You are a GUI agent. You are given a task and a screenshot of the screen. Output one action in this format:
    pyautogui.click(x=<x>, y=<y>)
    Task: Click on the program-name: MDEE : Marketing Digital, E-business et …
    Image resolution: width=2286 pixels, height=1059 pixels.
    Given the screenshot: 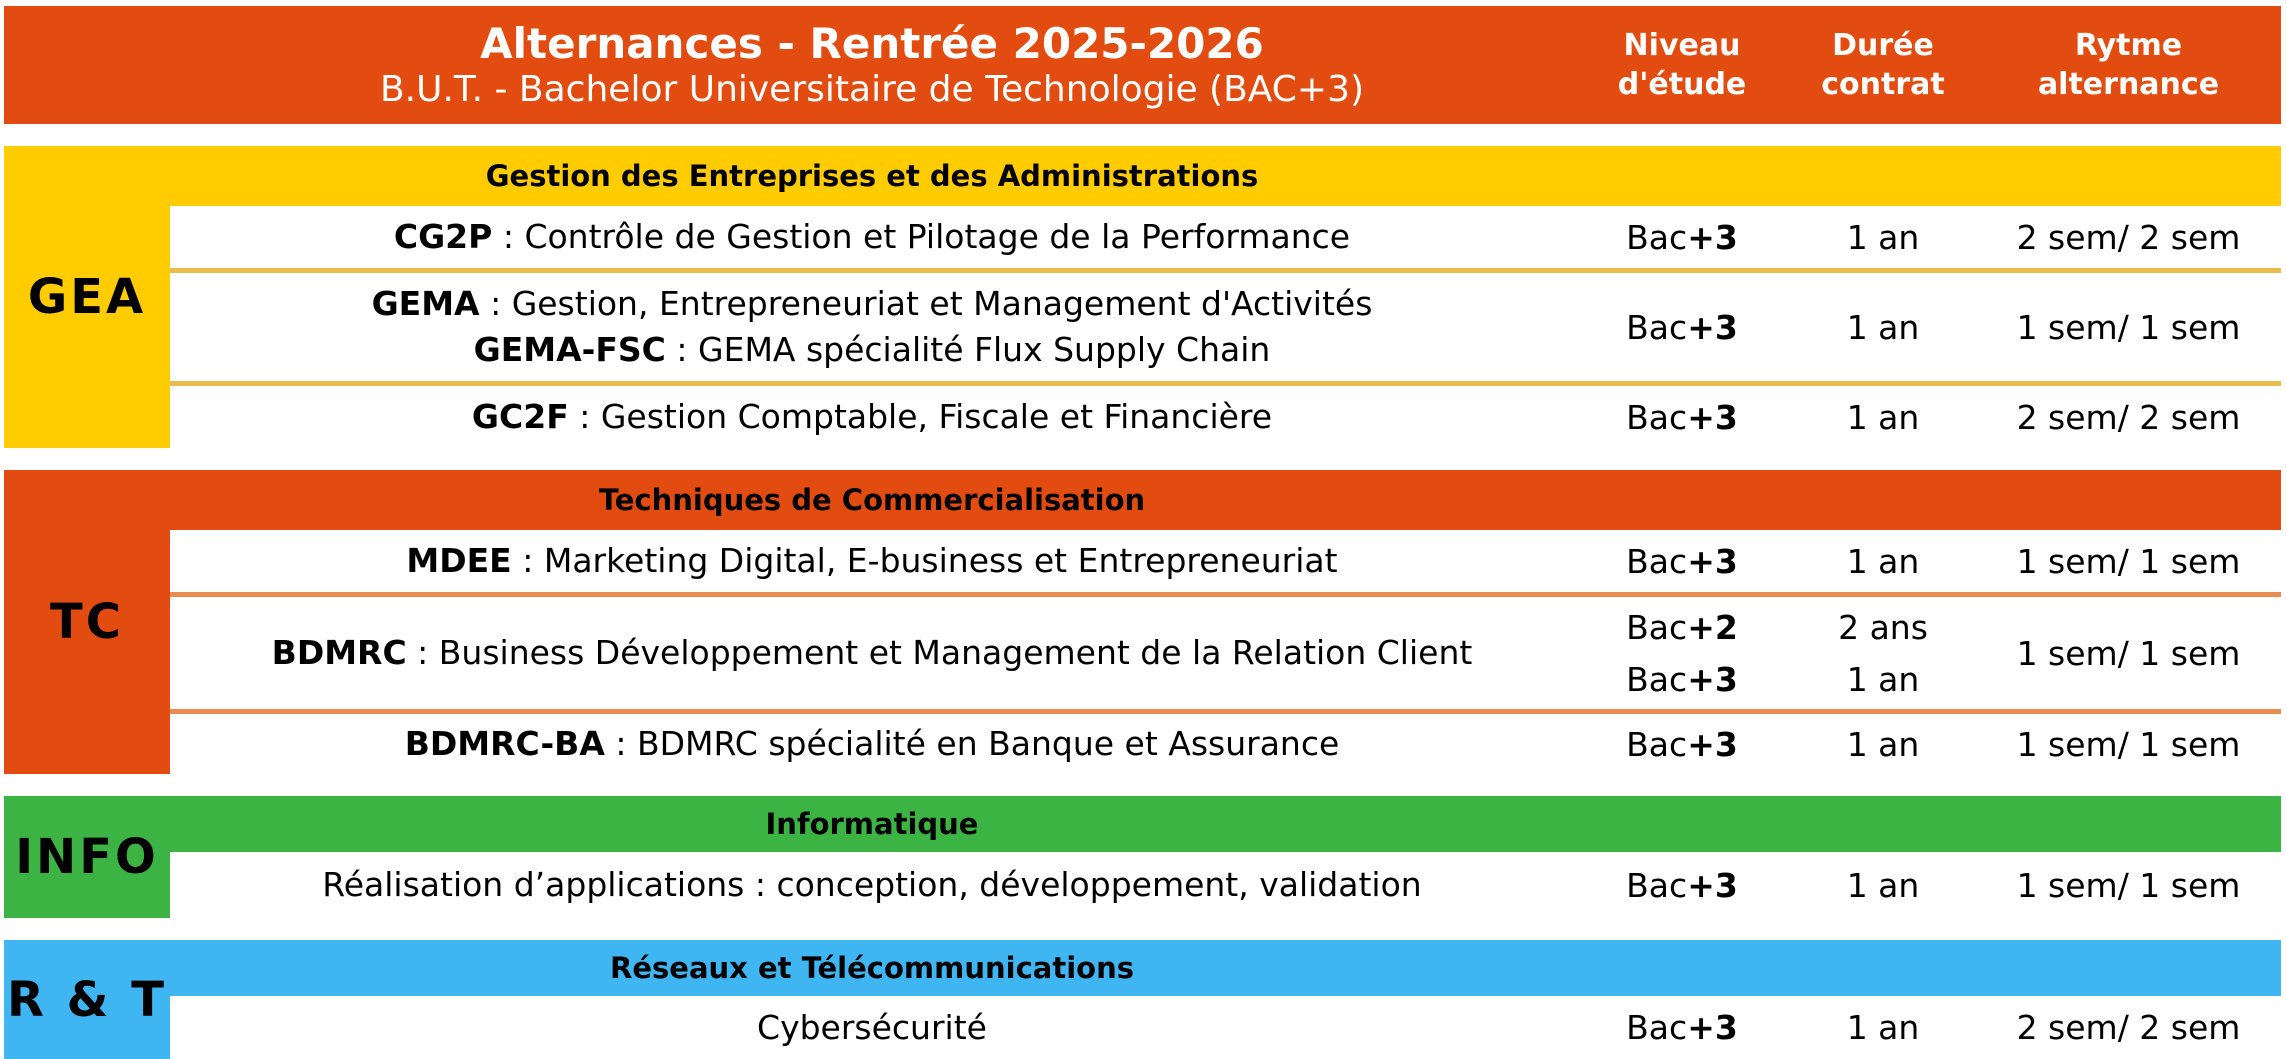 What is the action you would take?
    pyautogui.click(x=872, y=561)
    